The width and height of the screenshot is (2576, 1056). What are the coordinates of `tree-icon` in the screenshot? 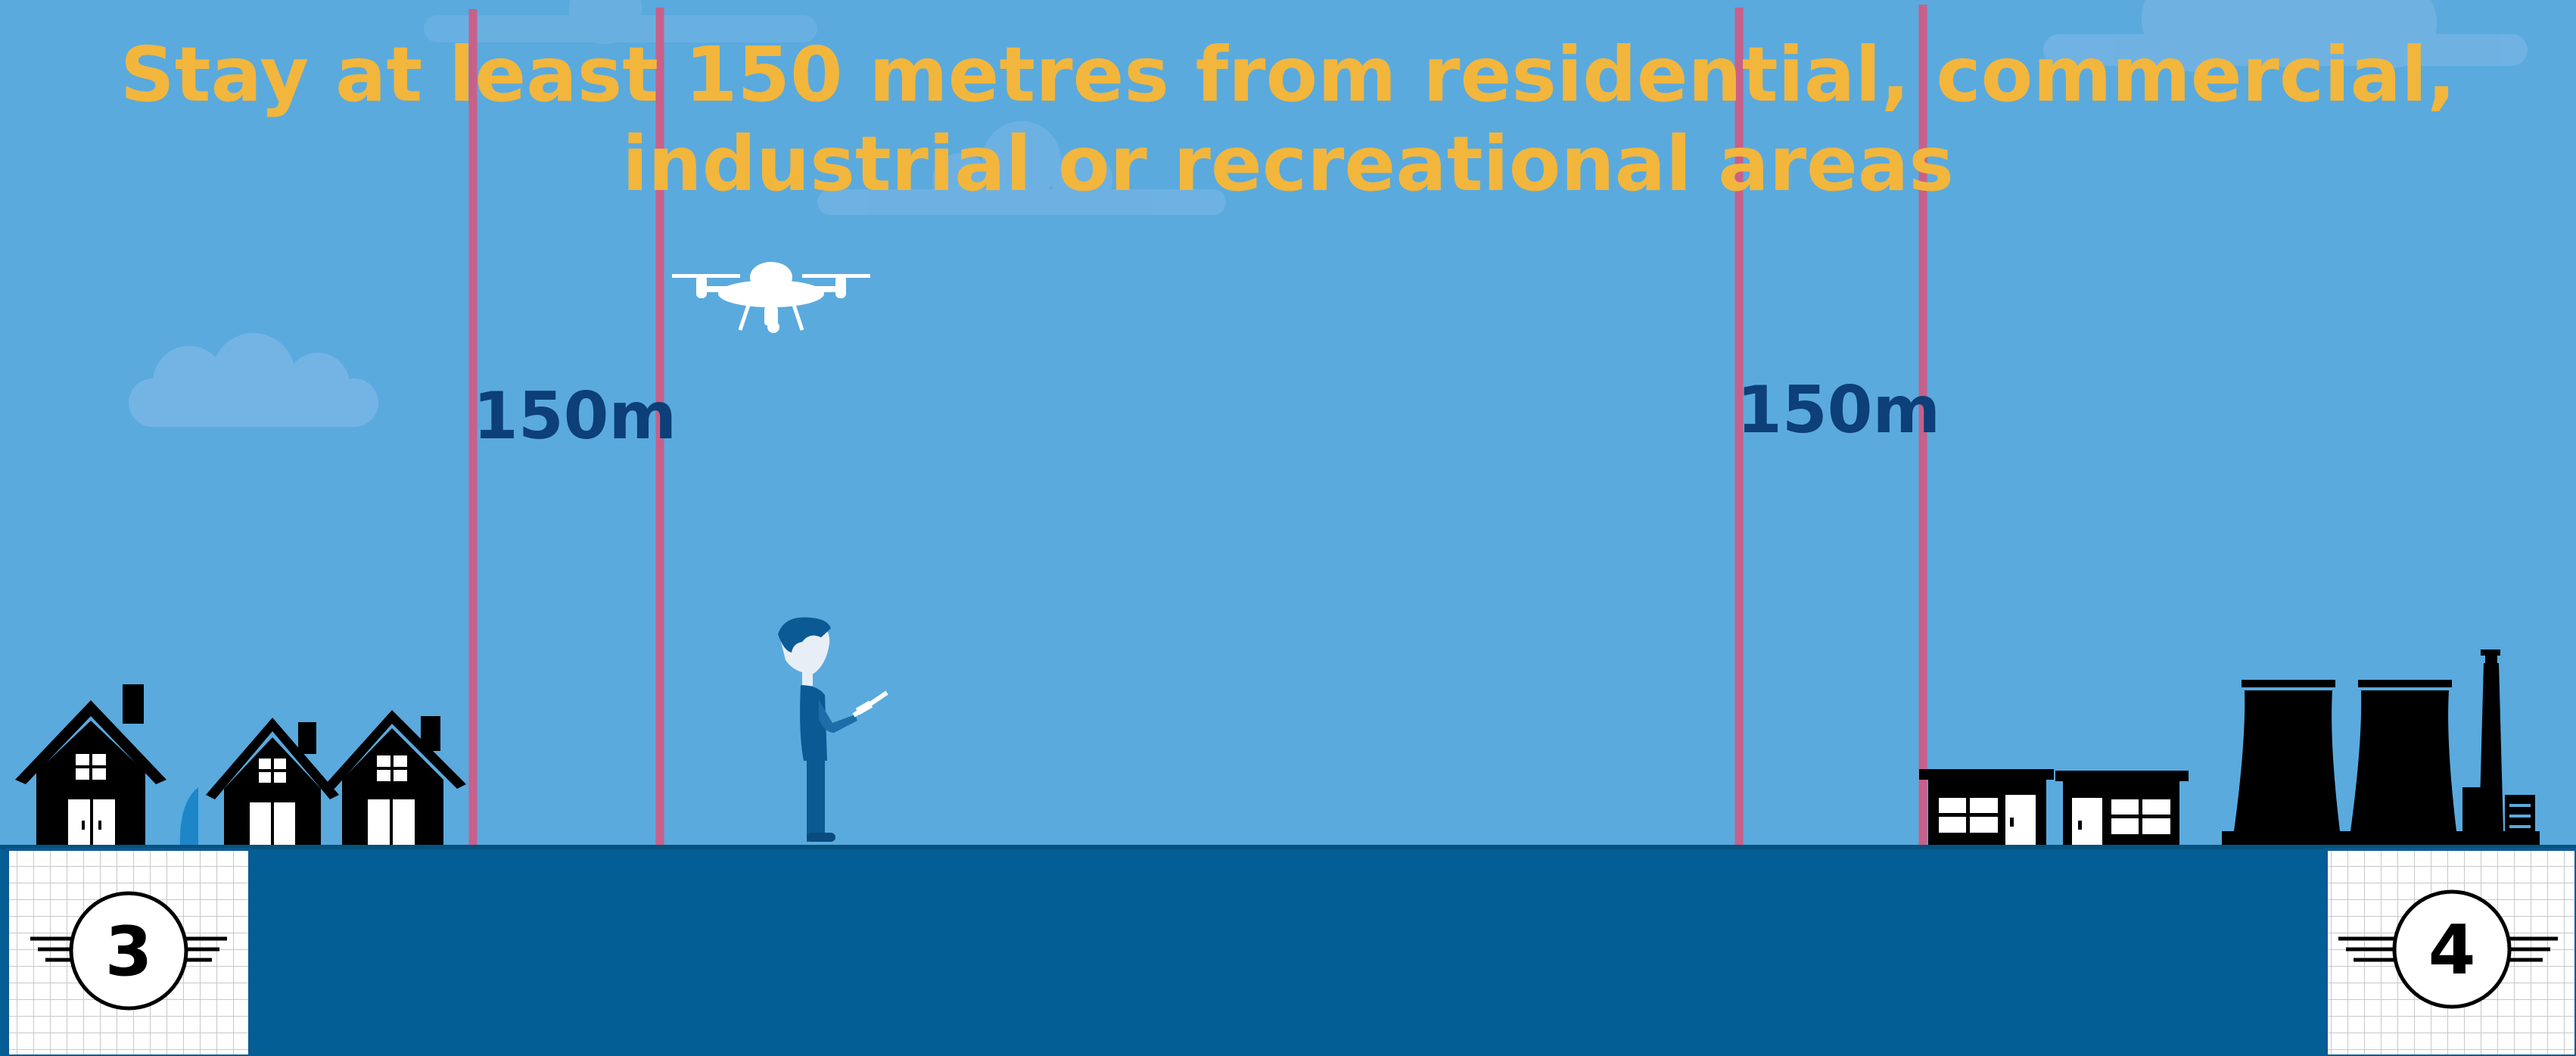 It's located at (189, 817).